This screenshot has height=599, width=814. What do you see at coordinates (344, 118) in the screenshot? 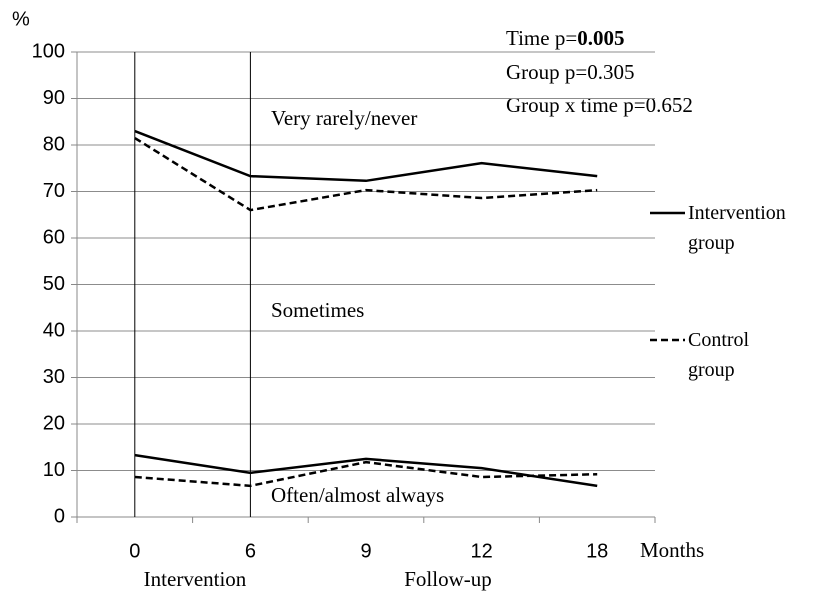
I see `region-label: Very rarely/never` at bounding box center [344, 118].